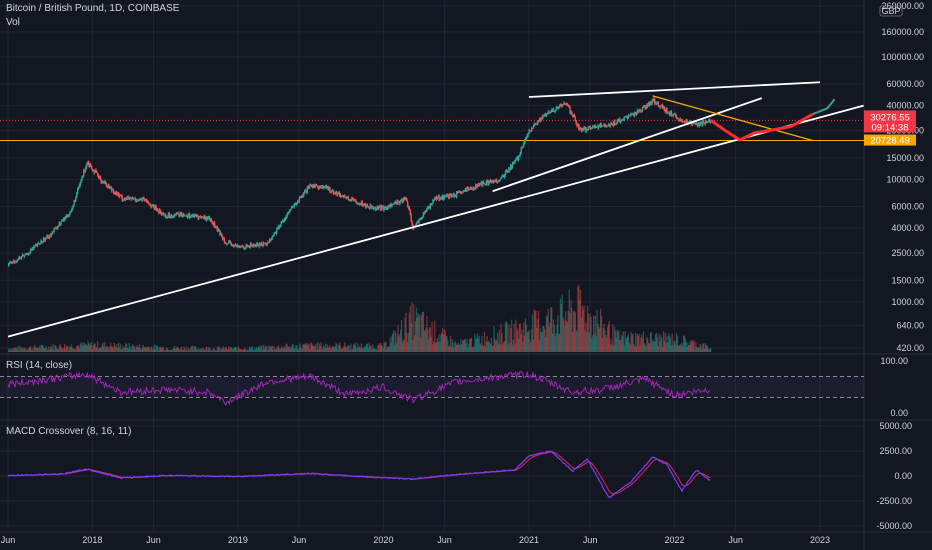  I want to click on price-tick-label: 2500.00, so click(907, 253).